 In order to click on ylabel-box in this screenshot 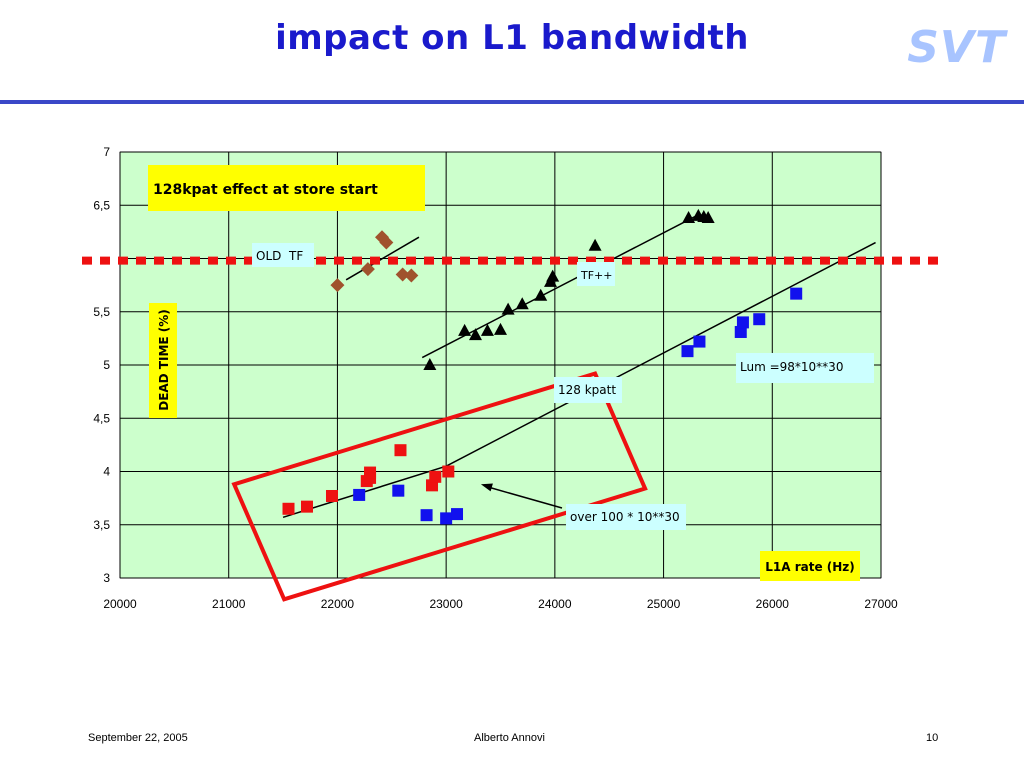, I will do `click(163, 360)`.